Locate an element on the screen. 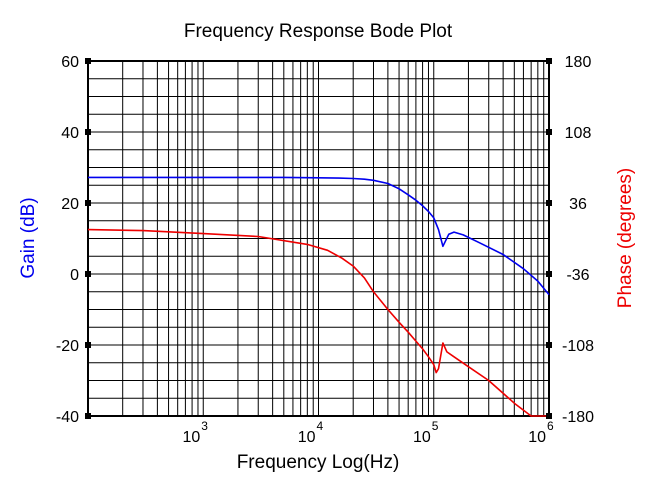 The image size is (650, 480). right-tick-label: -108 is located at coordinates (578, 346).